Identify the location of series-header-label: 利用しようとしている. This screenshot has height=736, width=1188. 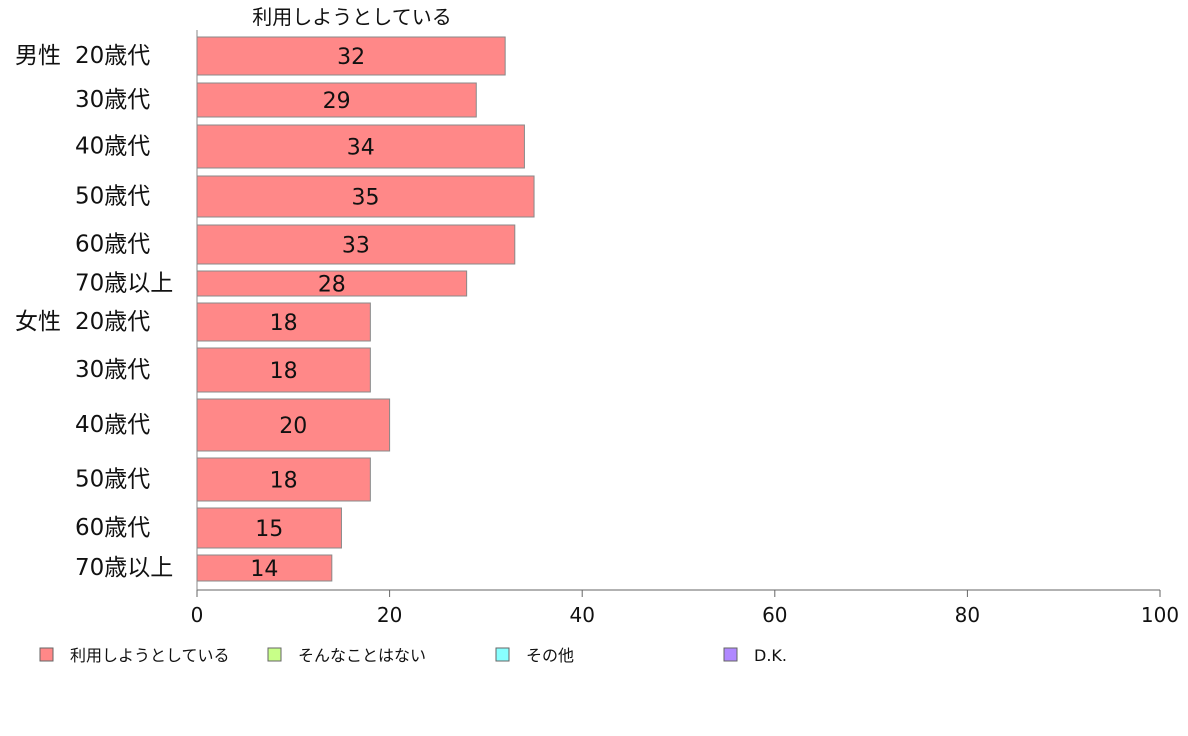
(351, 17).